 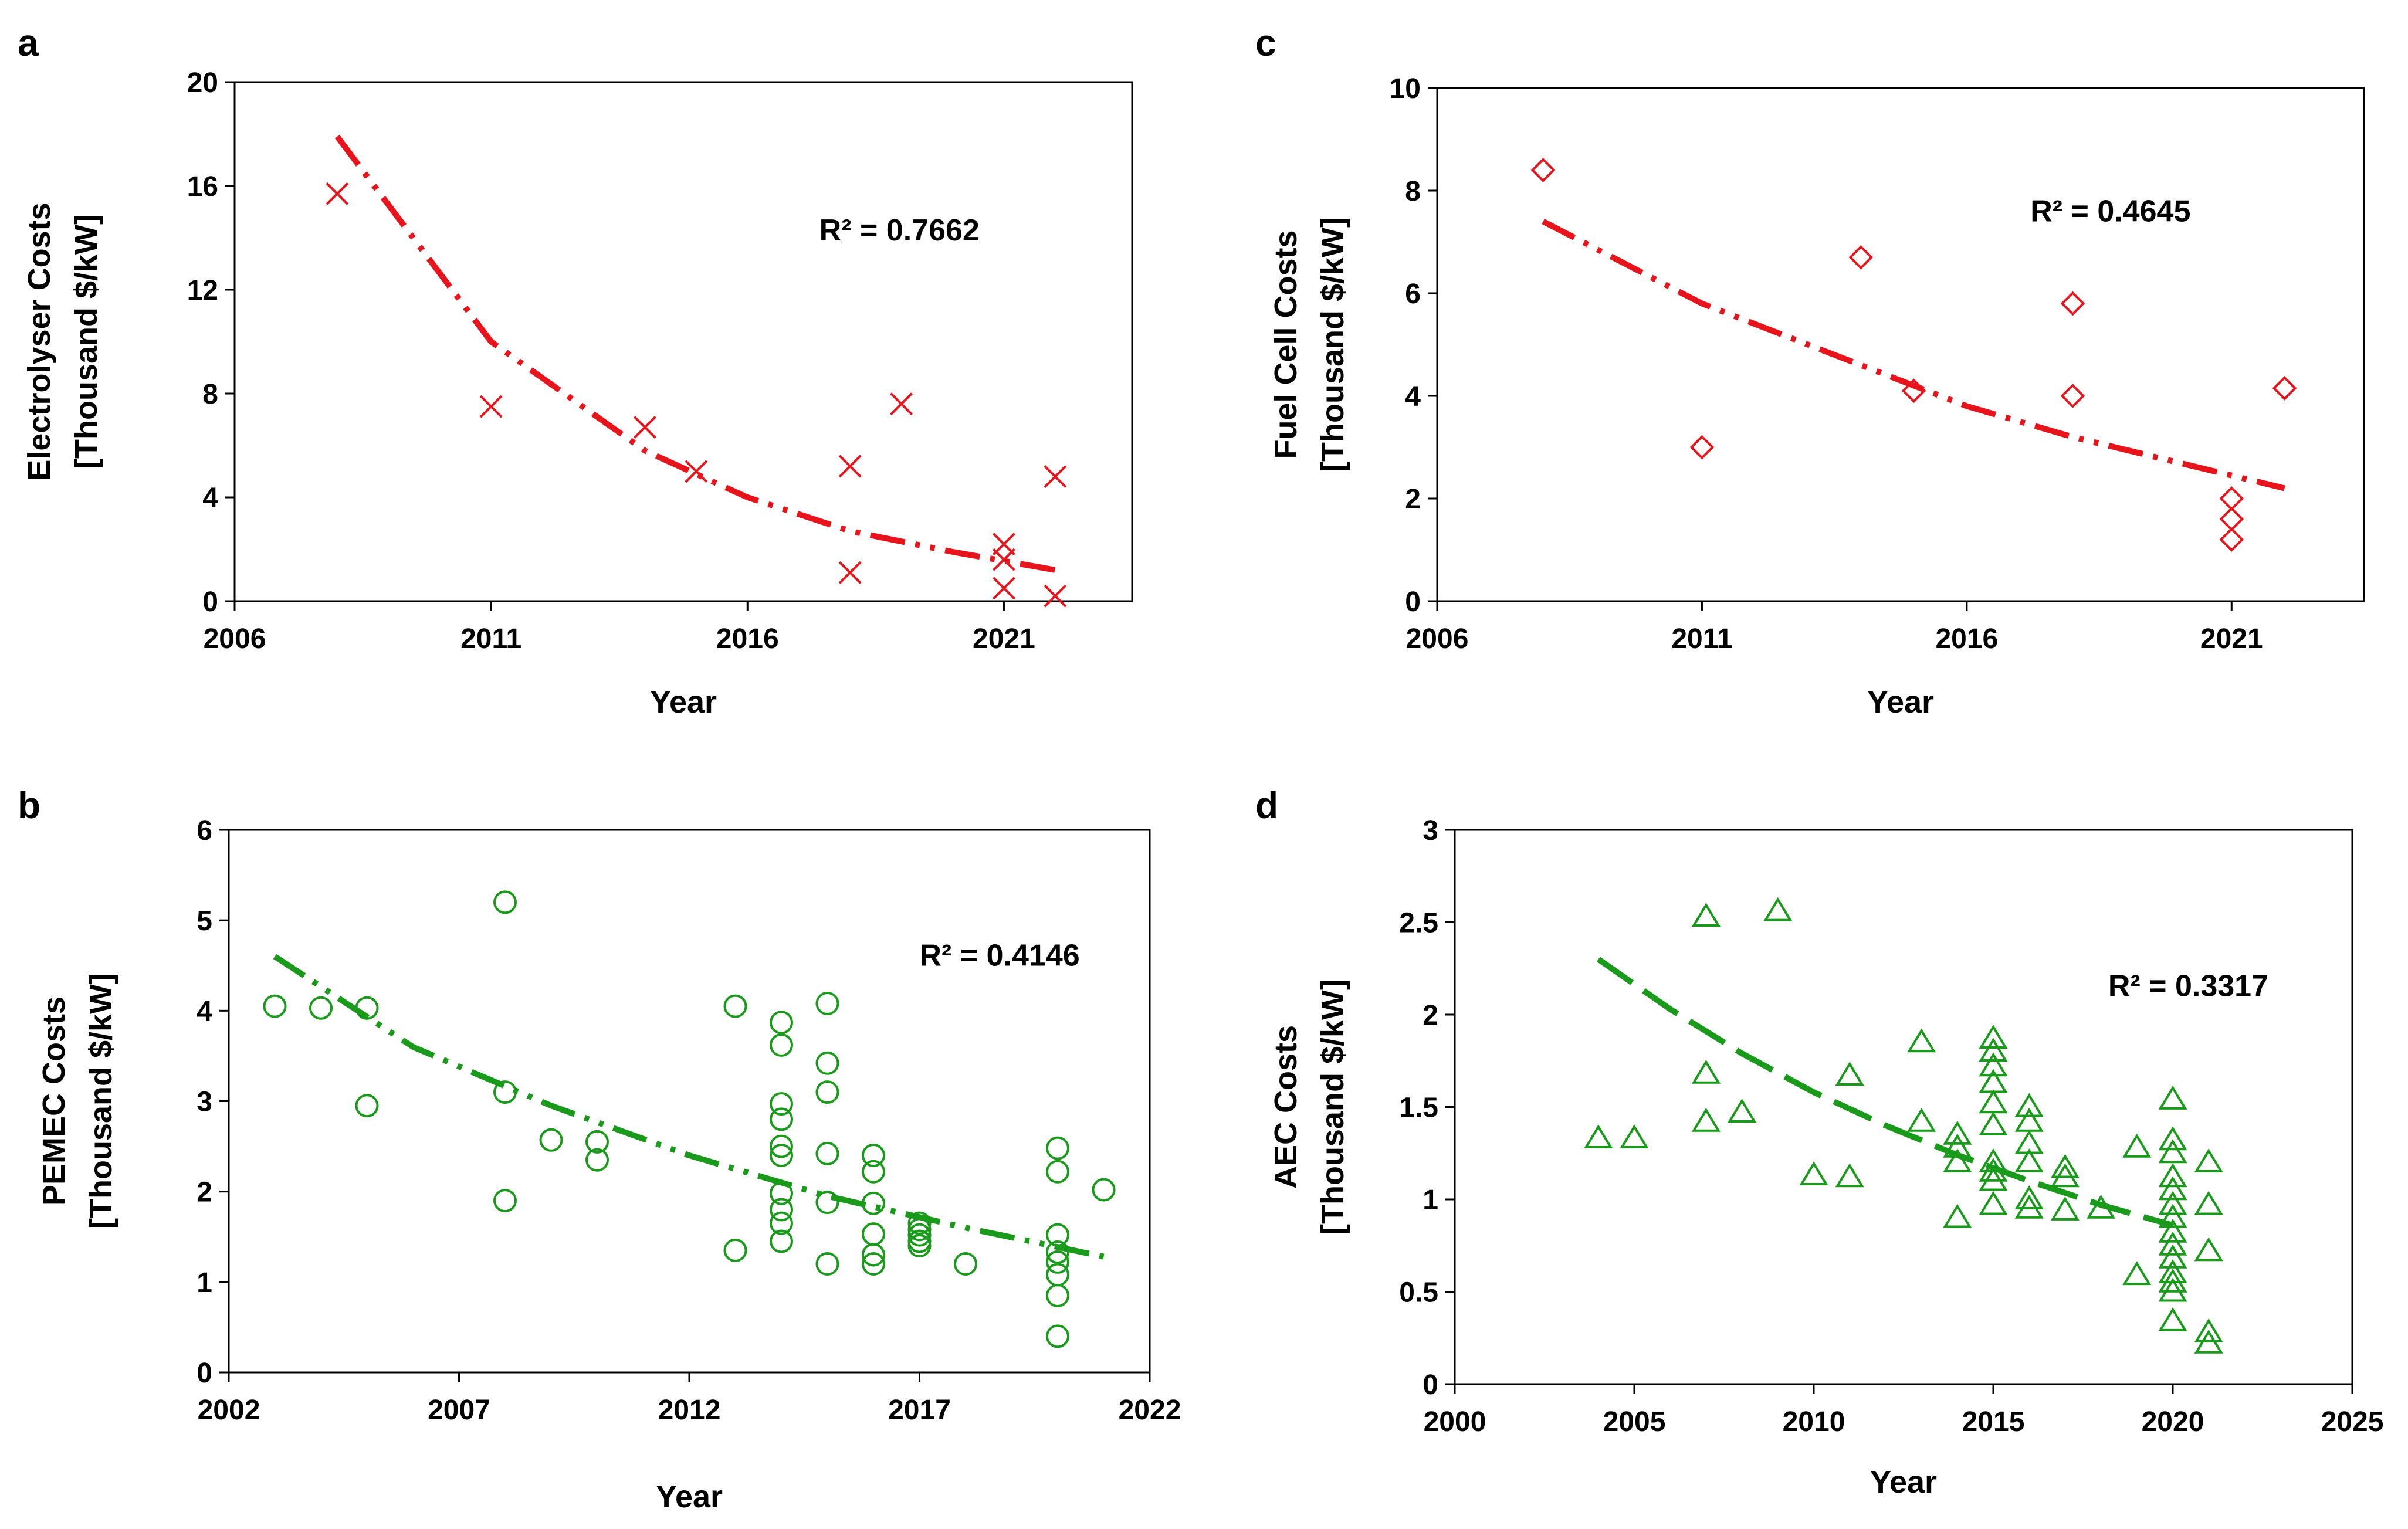 What do you see at coordinates (1285, 345) in the screenshot?
I see `y-axis-title-line: Fuel Cell Costs` at bounding box center [1285, 345].